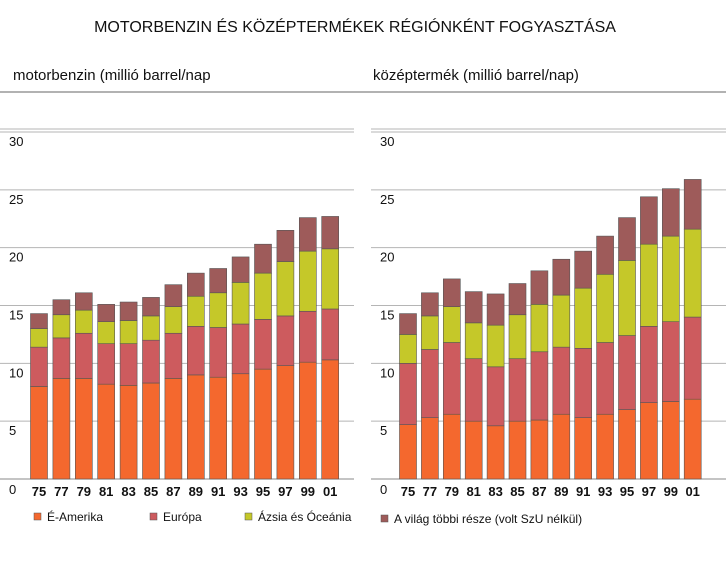  I want to click on x-tick-label: 85, so click(151, 491).